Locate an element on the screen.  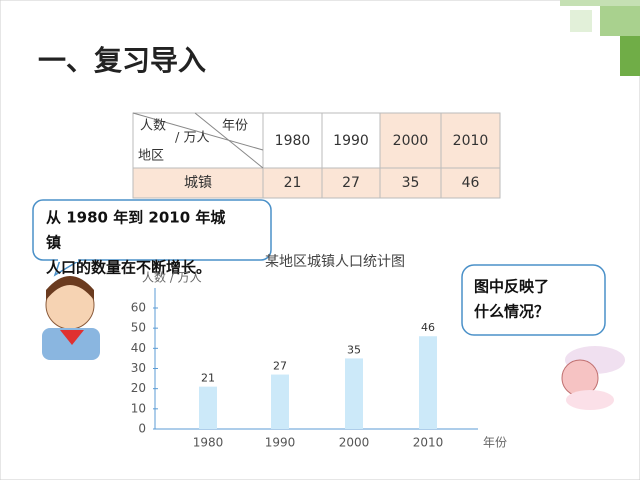
column-header: 2010 is located at coordinates (471, 141).